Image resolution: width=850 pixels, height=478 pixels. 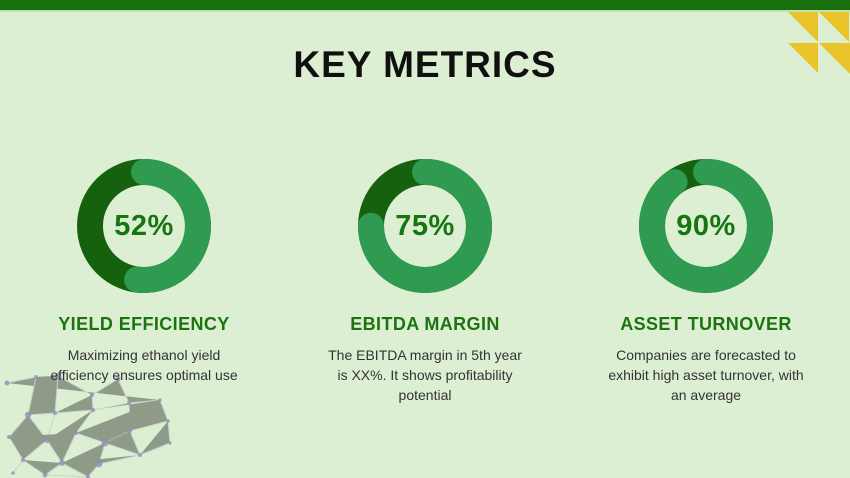 I want to click on donut-percentage-label: 90%, so click(x=706, y=225).